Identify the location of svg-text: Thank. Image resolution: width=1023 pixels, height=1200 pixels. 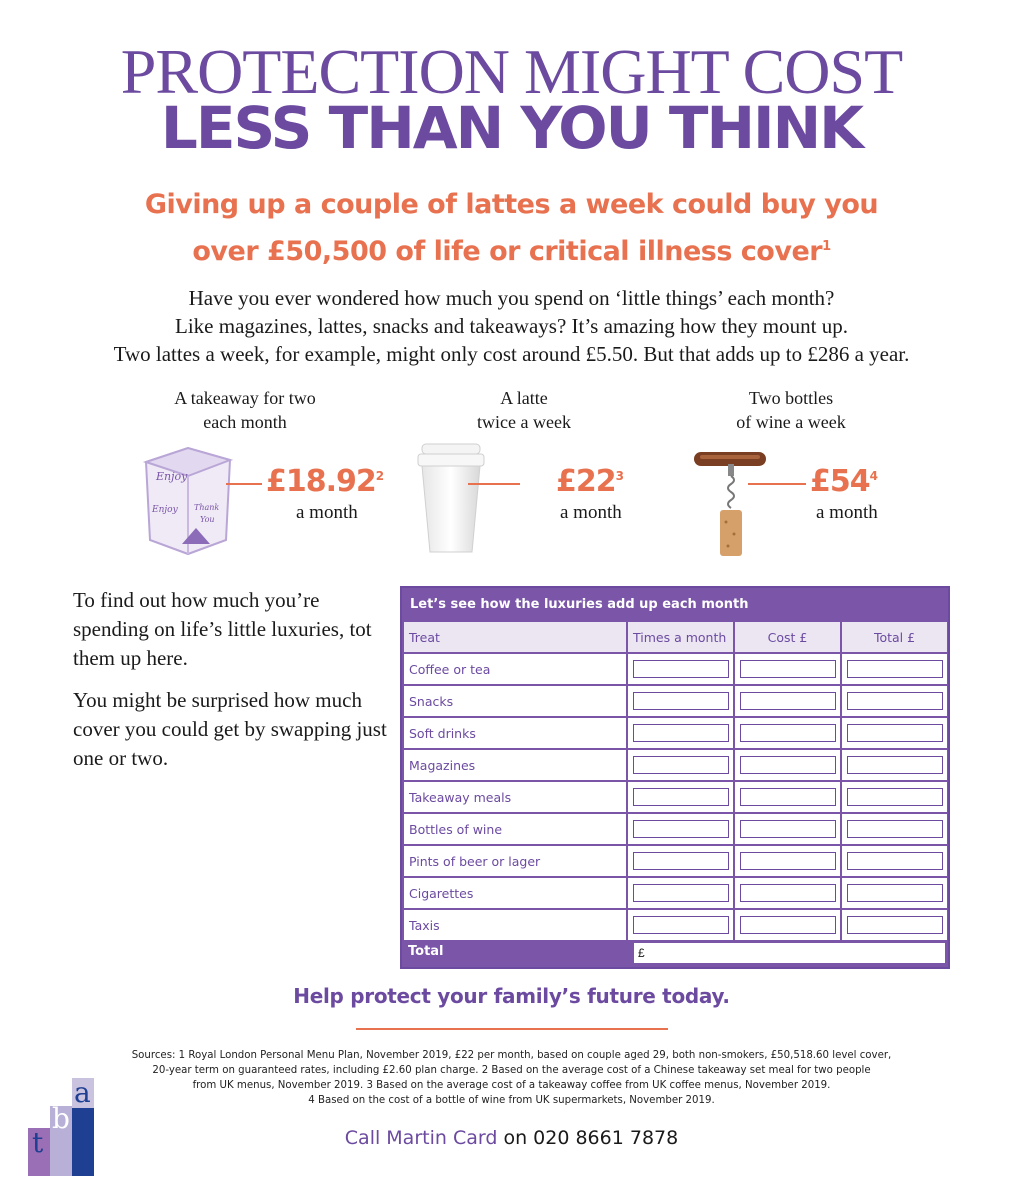
(206, 507).